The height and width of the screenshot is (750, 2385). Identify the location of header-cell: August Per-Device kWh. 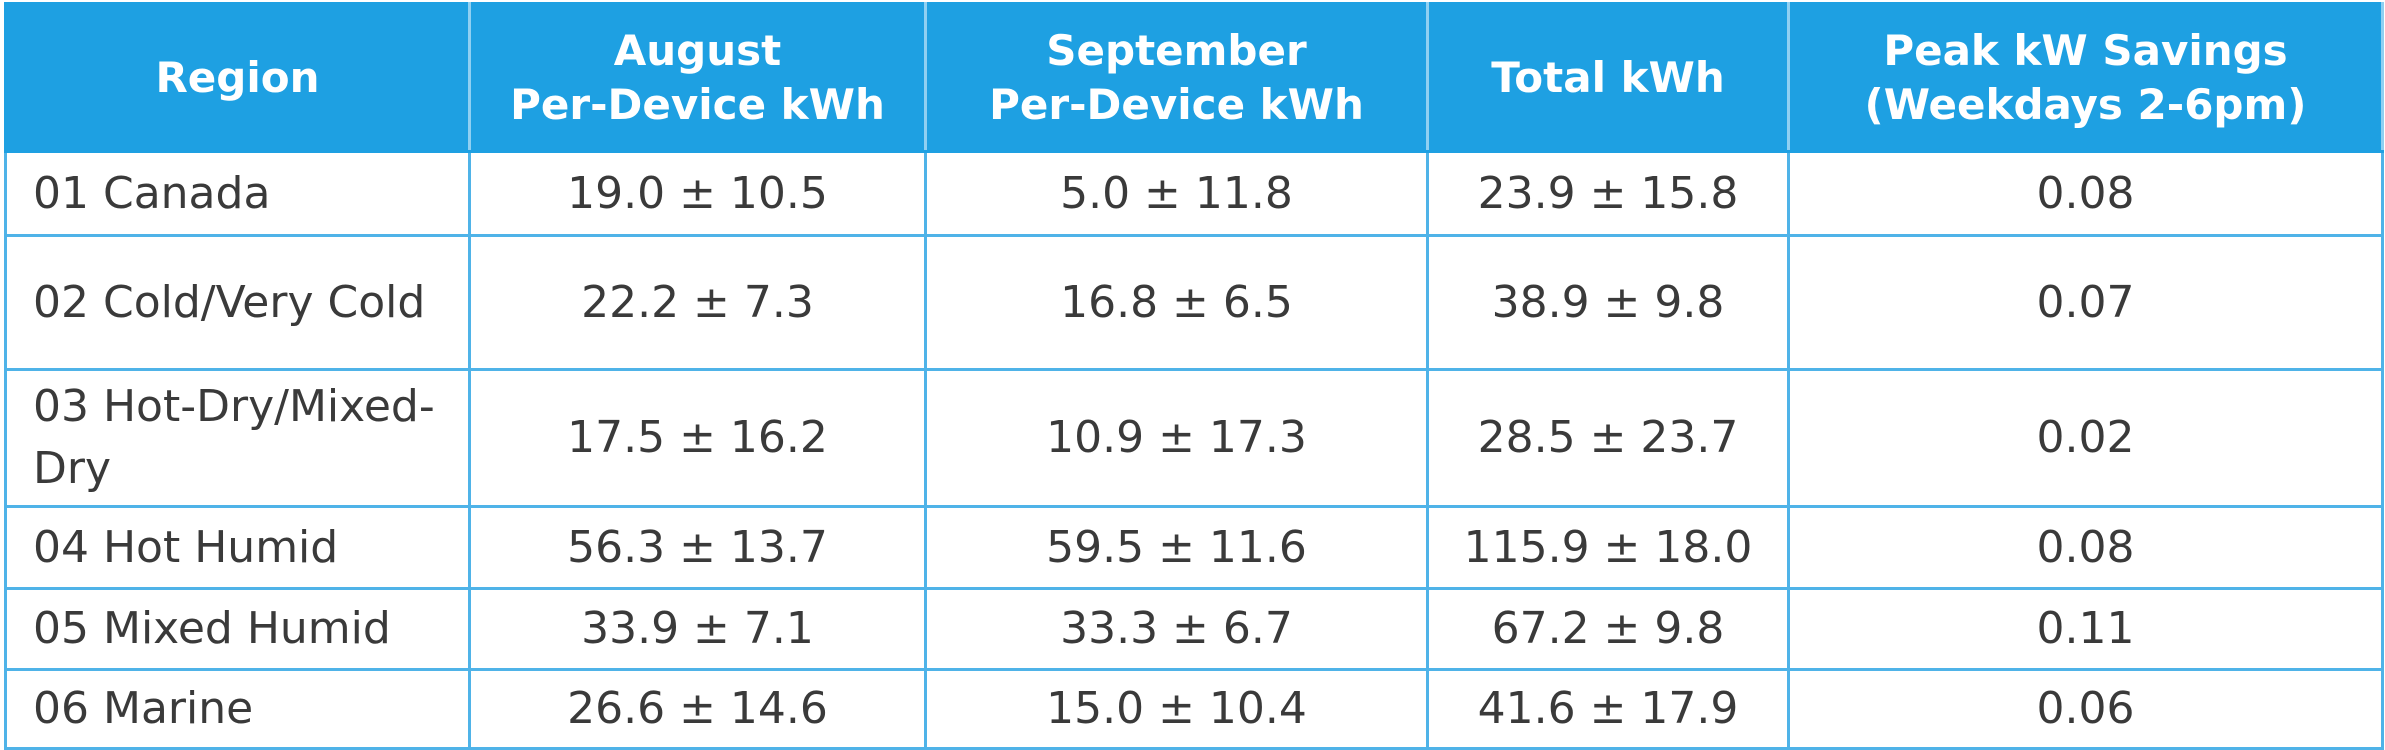
(697, 77).